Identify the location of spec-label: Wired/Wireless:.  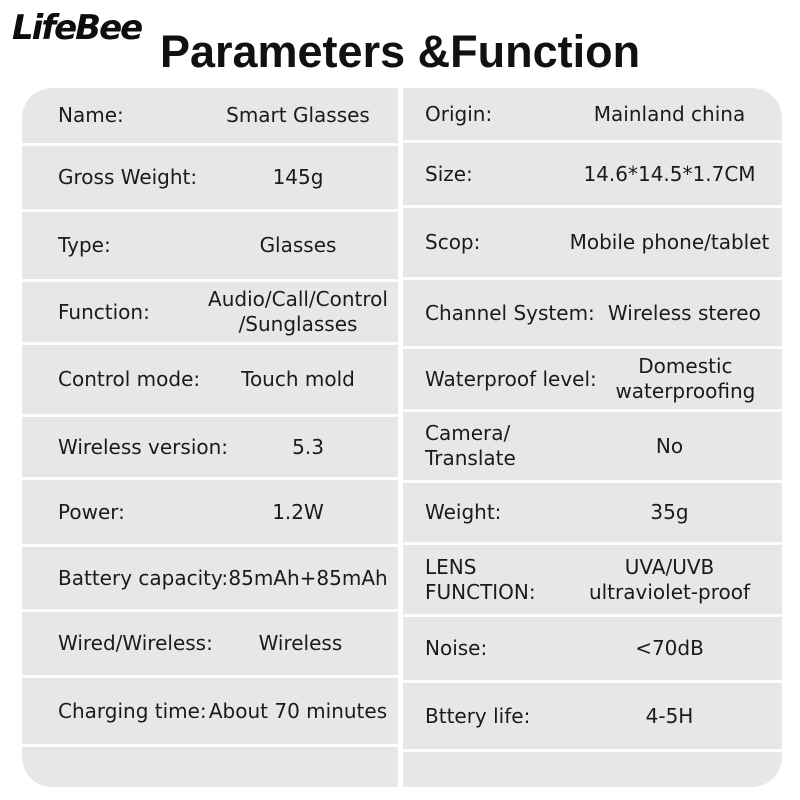
(135, 643).